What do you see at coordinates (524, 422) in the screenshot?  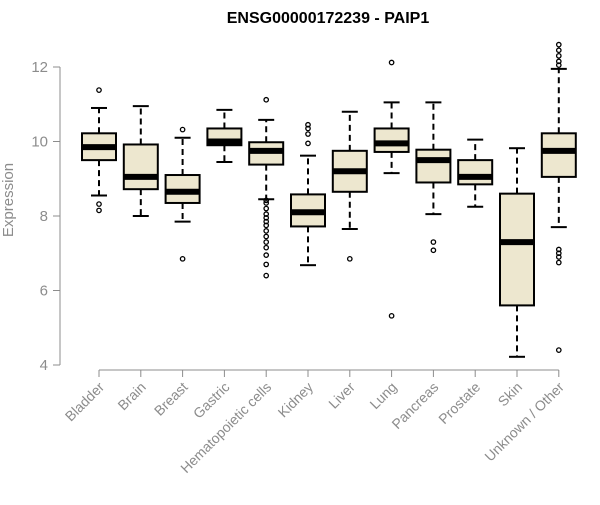 I see `x-tick-label: Unknown / Other` at bounding box center [524, 422].